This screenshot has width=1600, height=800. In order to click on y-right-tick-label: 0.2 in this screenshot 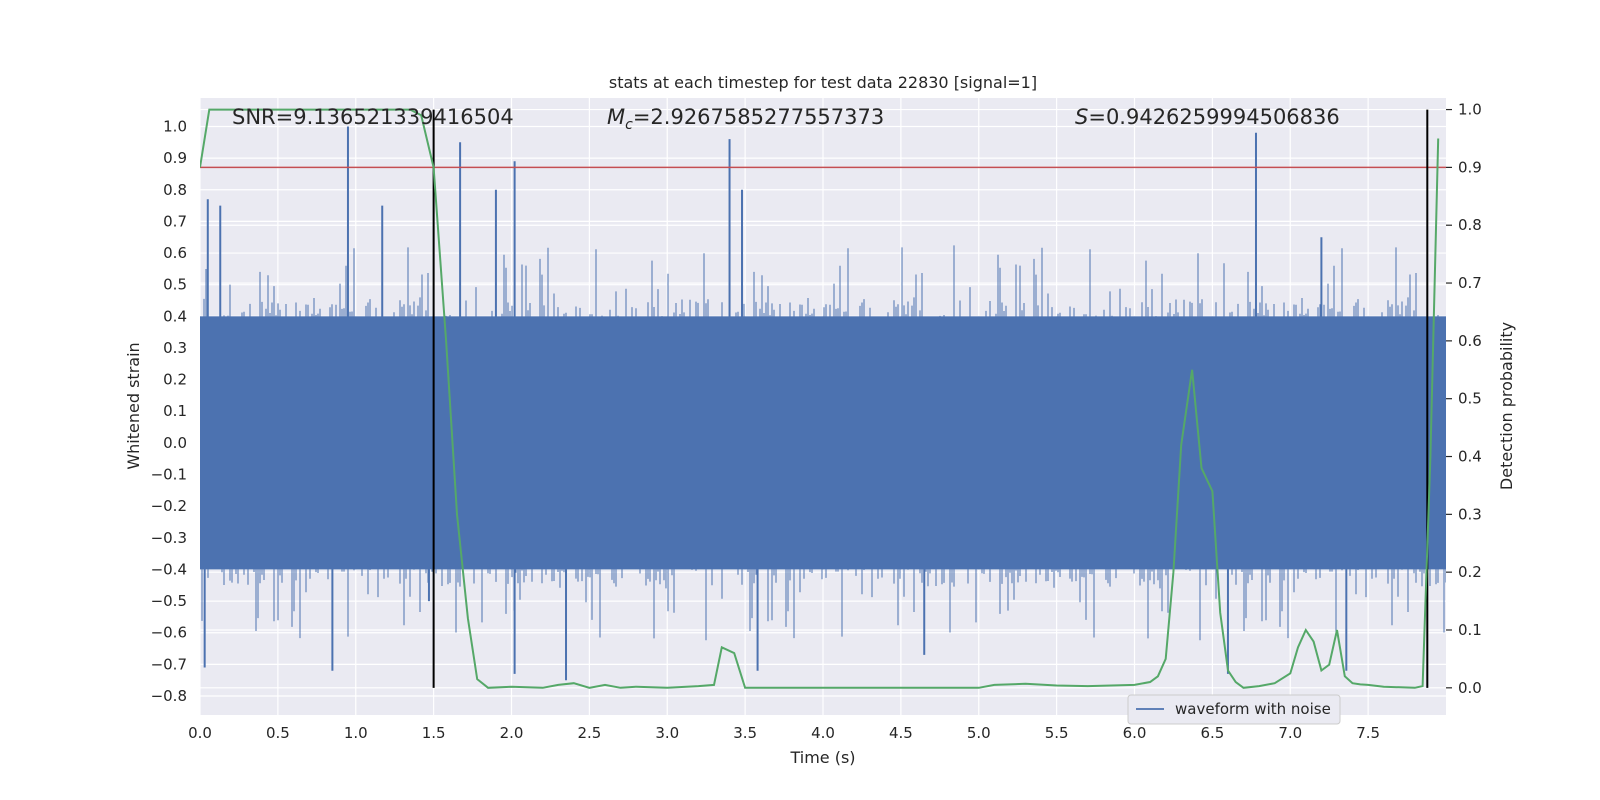, I will do `click(1470, 572)`.